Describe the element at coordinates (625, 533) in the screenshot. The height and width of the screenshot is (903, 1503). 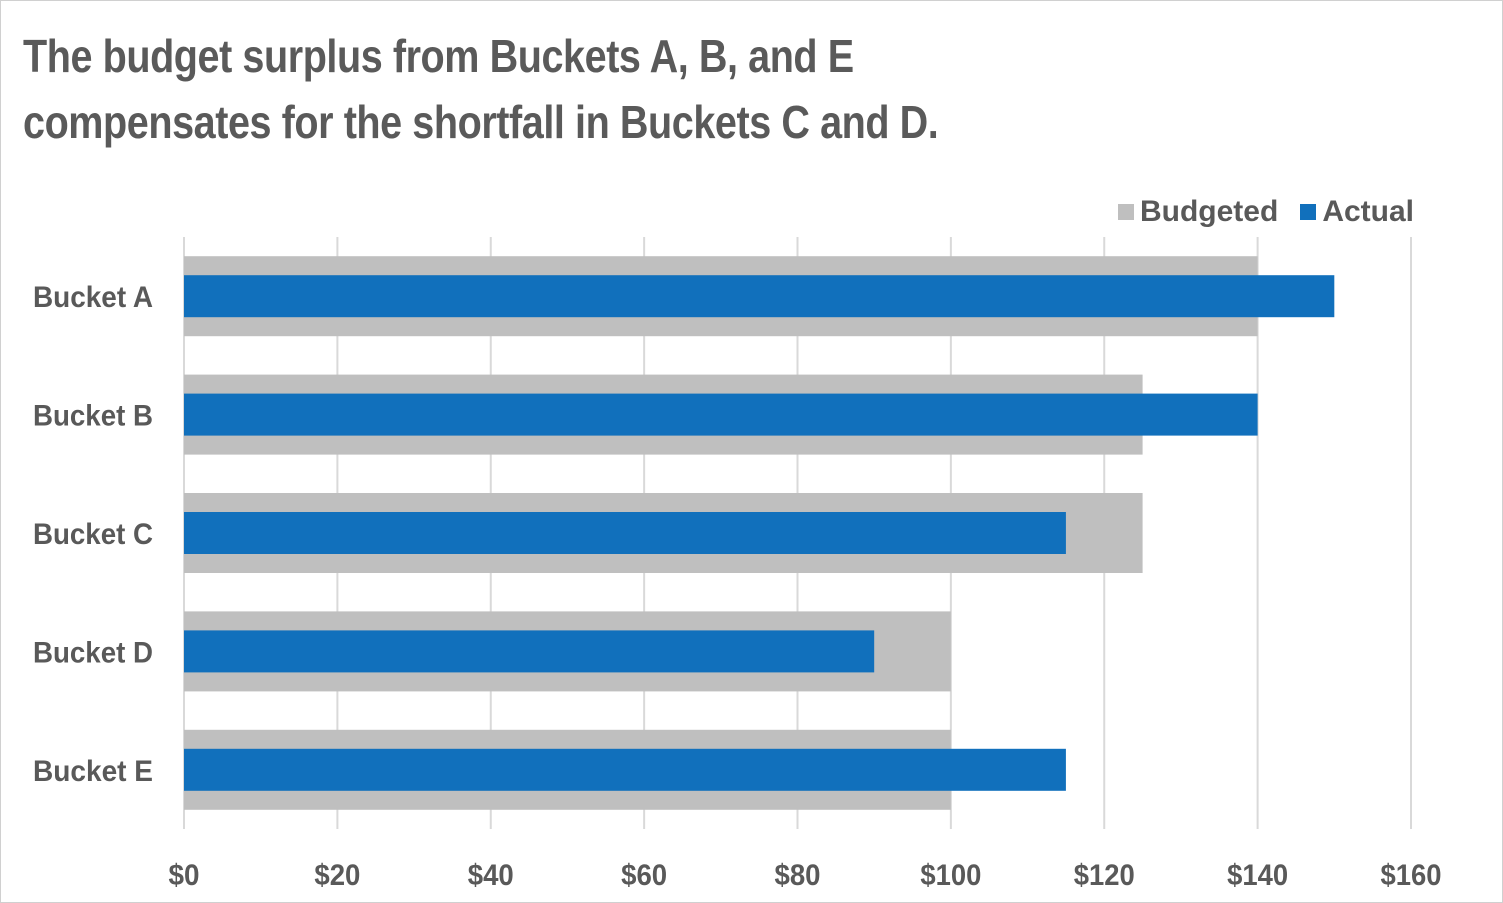
I see `bar-actual-bucket-c` at that location.